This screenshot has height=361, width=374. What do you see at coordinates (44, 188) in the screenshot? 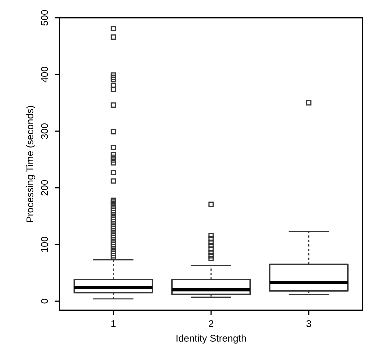
I see `y-tick-label: 200` at bounding box center [44, 188].